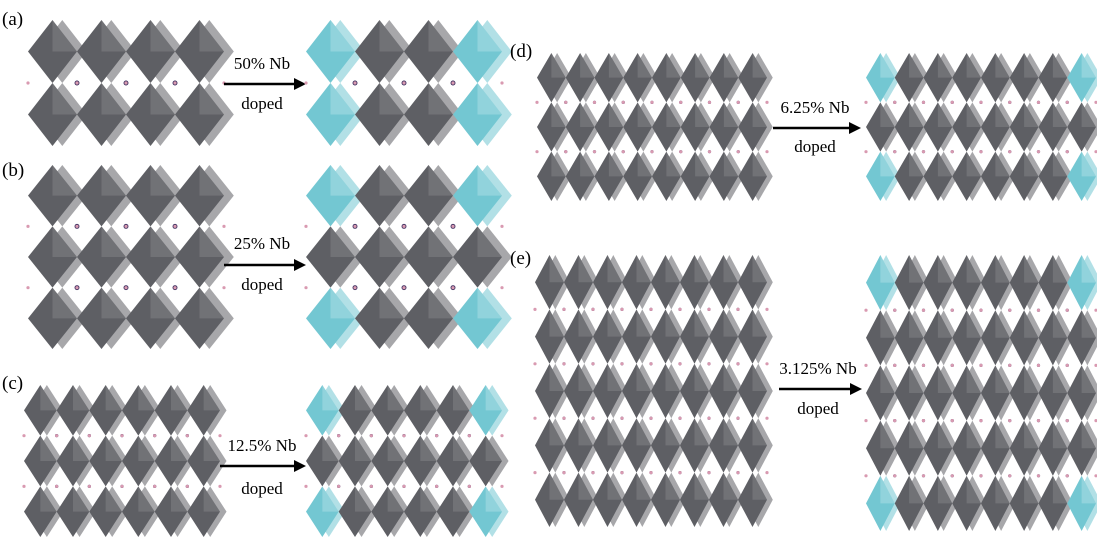 Image resolution: width=1097 pixels, height=544 pixels. I want to click on panel-c: (c) 12.5% Nb doped, so click(255, 455).